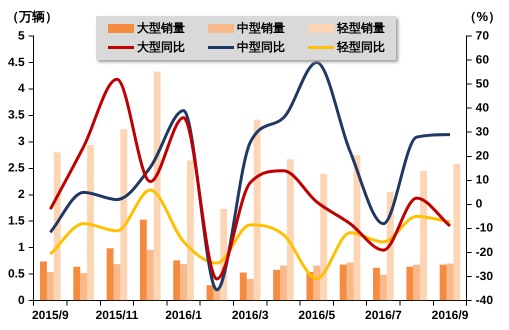 Image resolution: width=509 pixels, height=330 pixels. What do you see at coordinates (51, 315) in the screenshot?
I see `x-tick-label: 2015/9` at bounding box center [51, 315].